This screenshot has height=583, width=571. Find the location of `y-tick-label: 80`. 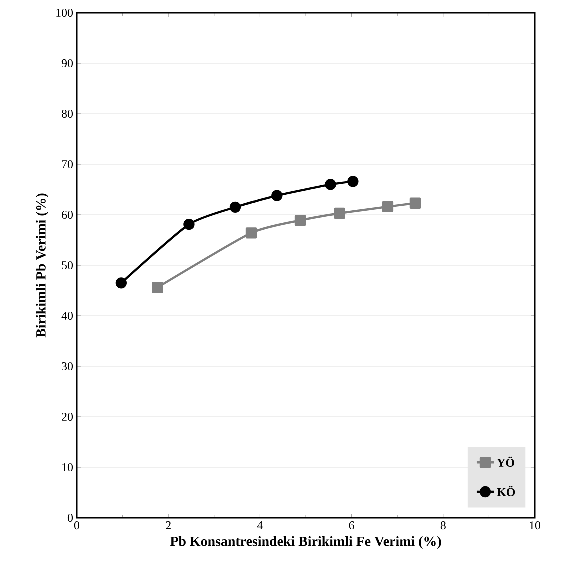

y-tick-label: 80 is located at coordinates (68, 114).